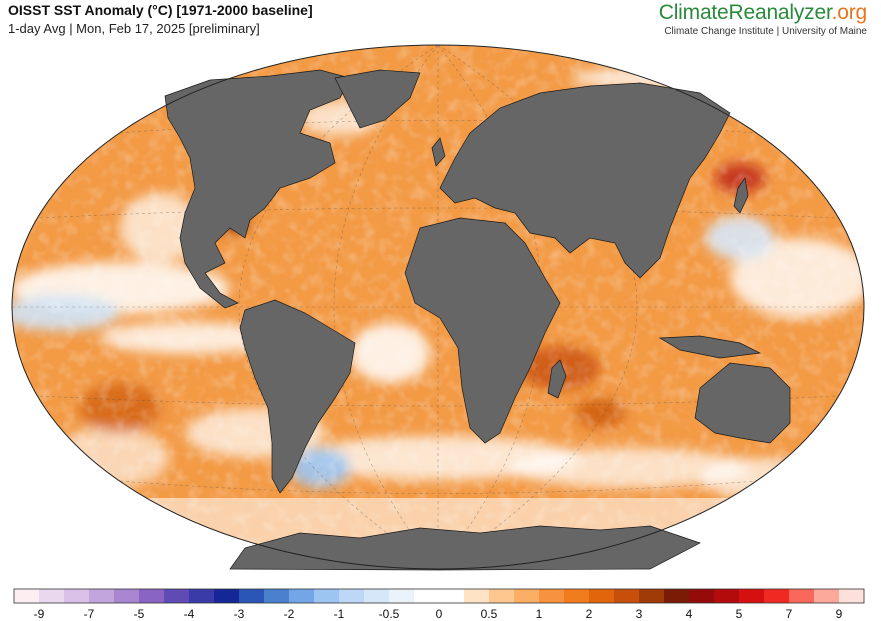  Describe the element at coordinates (239, 614) in the screenshot. I see `legend-tick-label: -3` at that location.